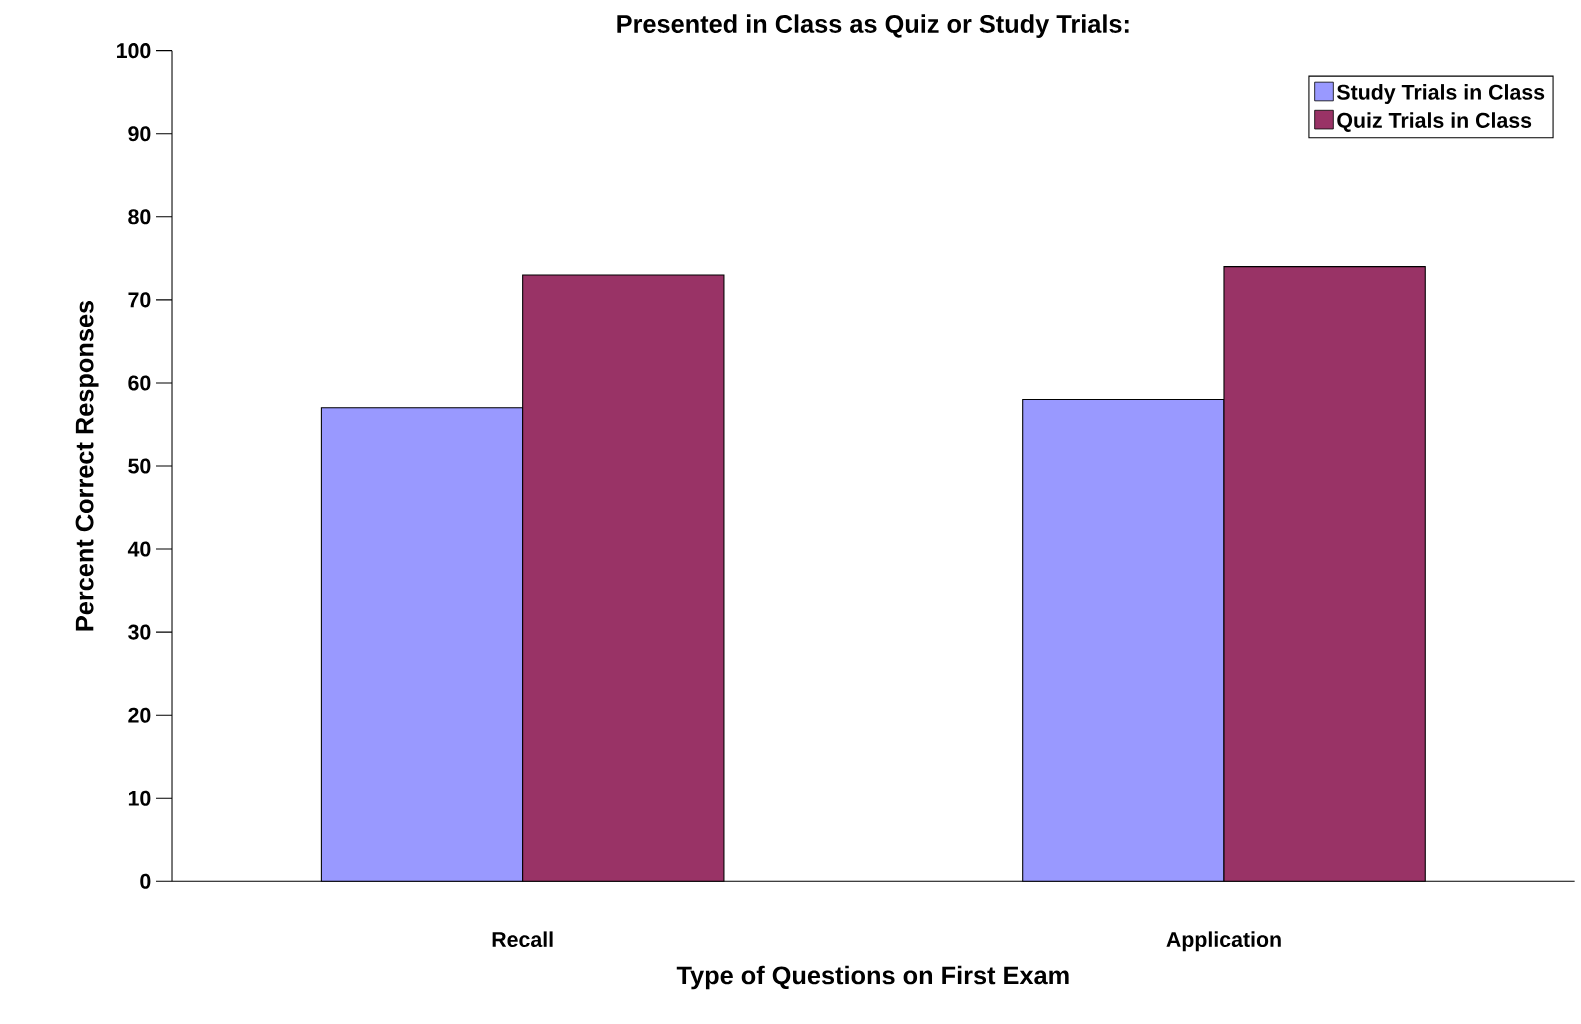 This screenshot has width=1581, height=1024. What do you see at coordinates (139, 217) in the screenshot?
I see `y-tick-label: 80` at bounding box center [139, 217].